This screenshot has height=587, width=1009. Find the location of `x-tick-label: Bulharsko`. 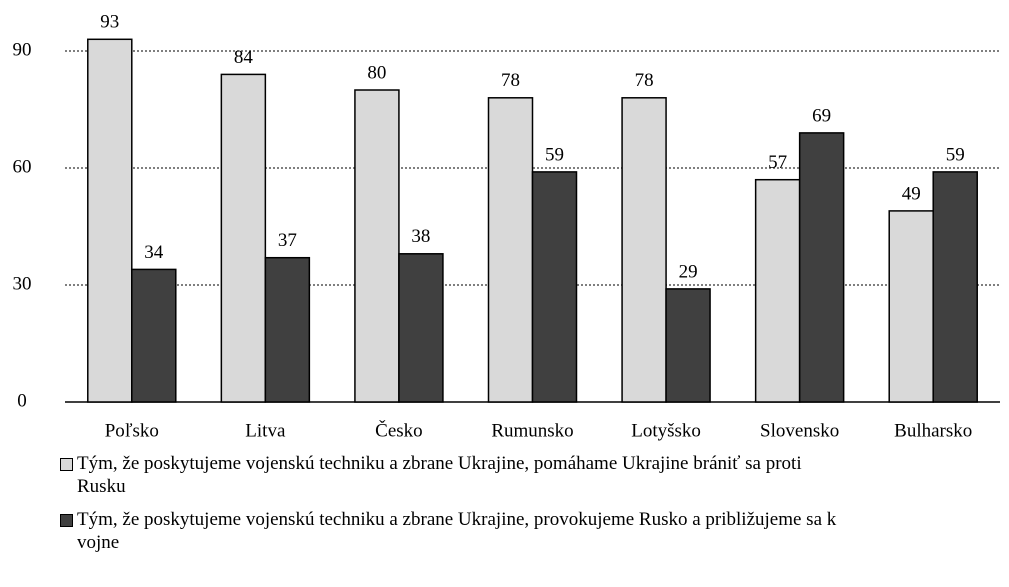

x-tick-label: Bulharsko is located at coordinates (933, 430).